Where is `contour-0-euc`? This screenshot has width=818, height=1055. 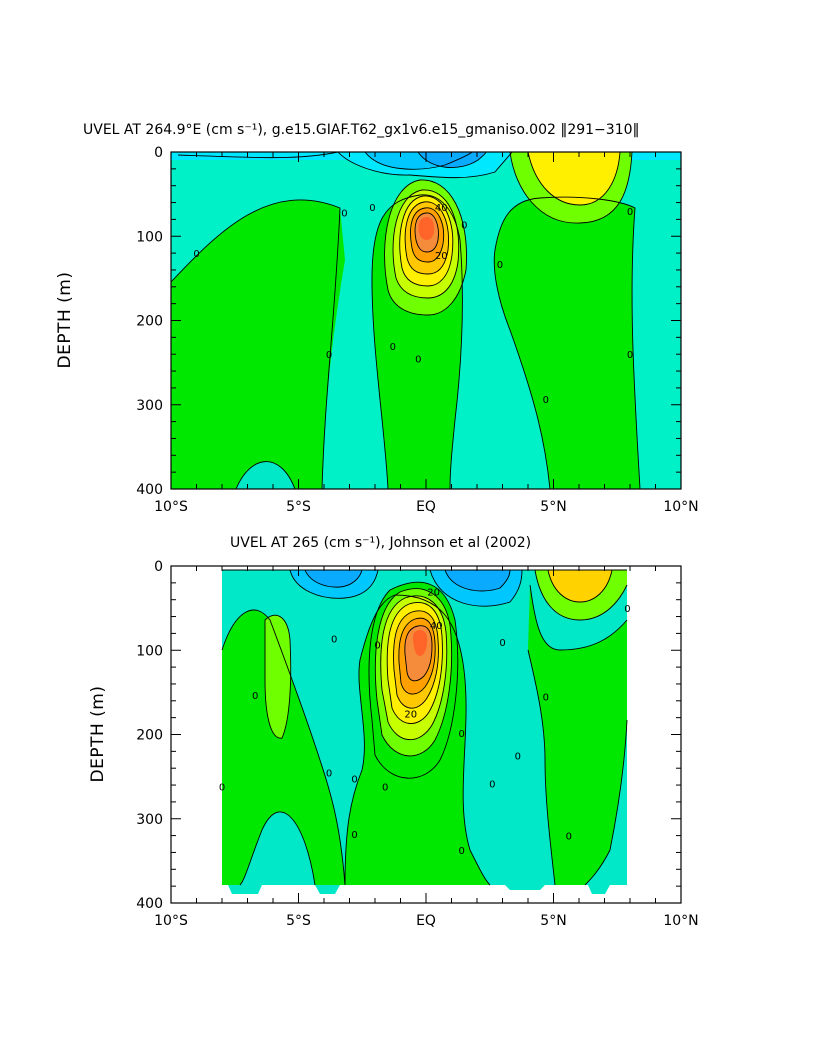 contour-0-euc is located at coordinates (417, 341).